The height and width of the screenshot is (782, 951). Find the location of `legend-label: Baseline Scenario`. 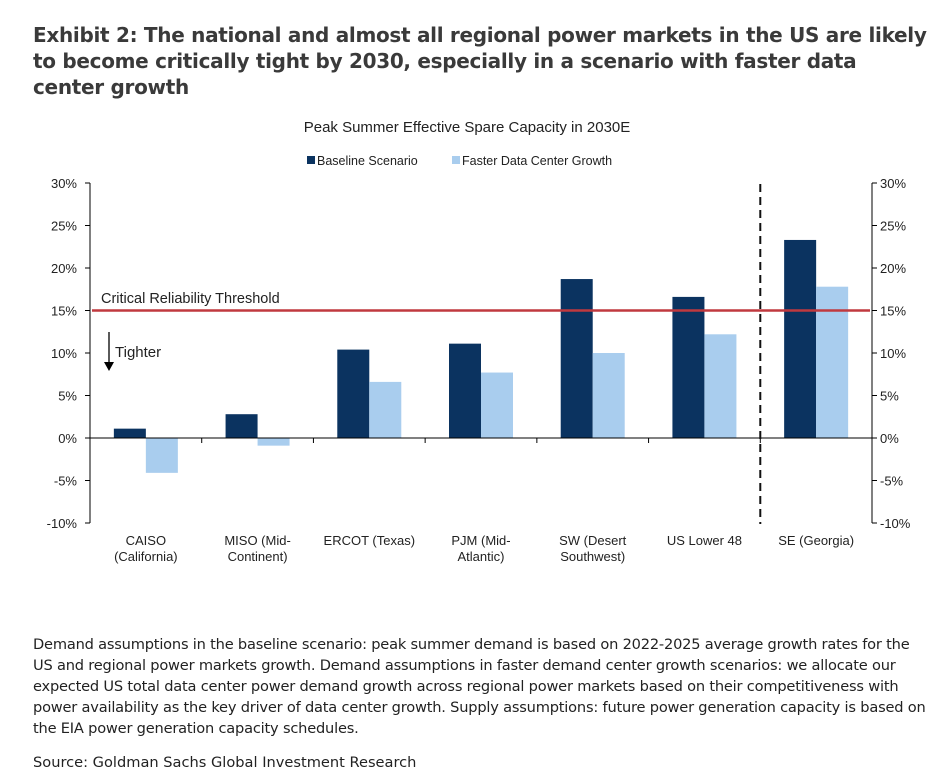

legend-label: Baseline Scenario is located at coordinates (367, 161).